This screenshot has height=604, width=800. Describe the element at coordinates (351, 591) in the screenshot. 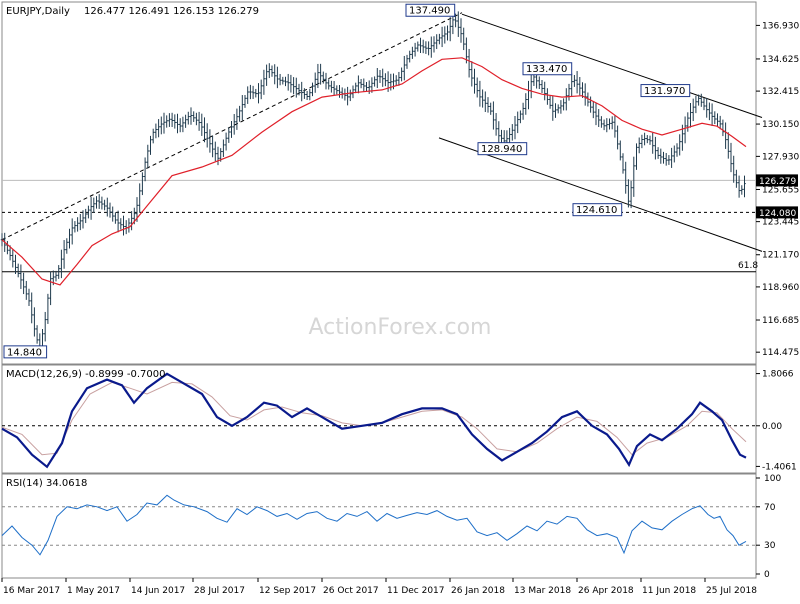

I see `x-tick-label: 26 Oct 2017` at that location.